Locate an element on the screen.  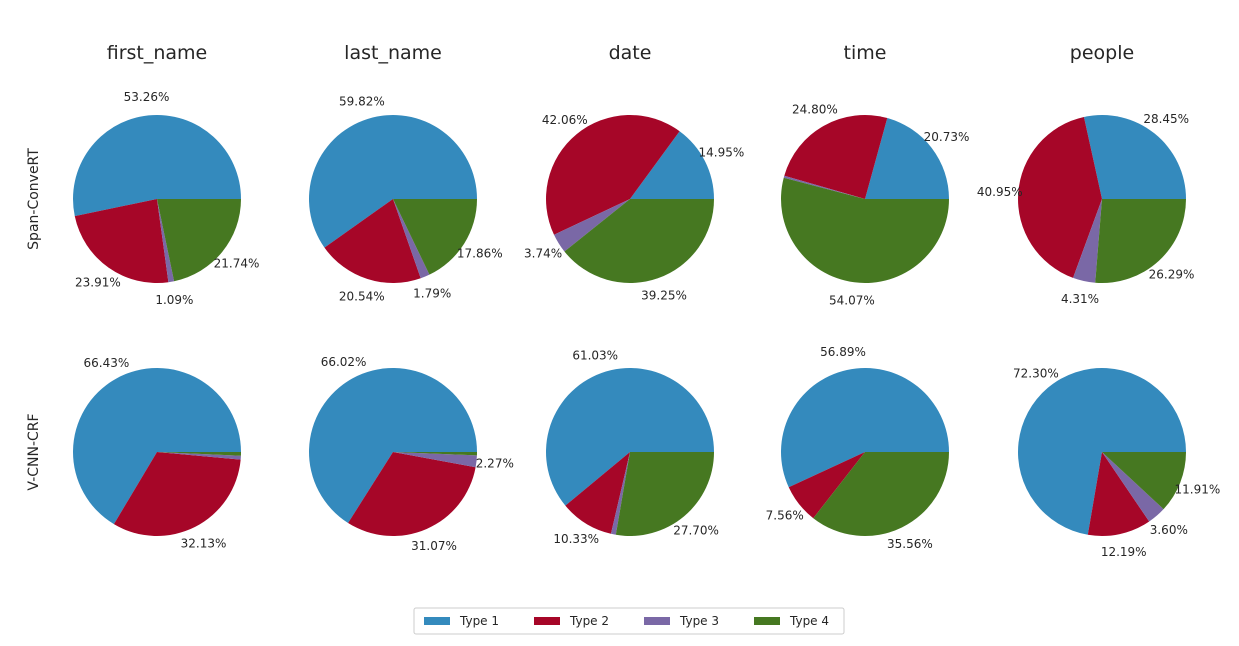
pct-label-type-3: 1.79% is located at coordinates (432, 294).